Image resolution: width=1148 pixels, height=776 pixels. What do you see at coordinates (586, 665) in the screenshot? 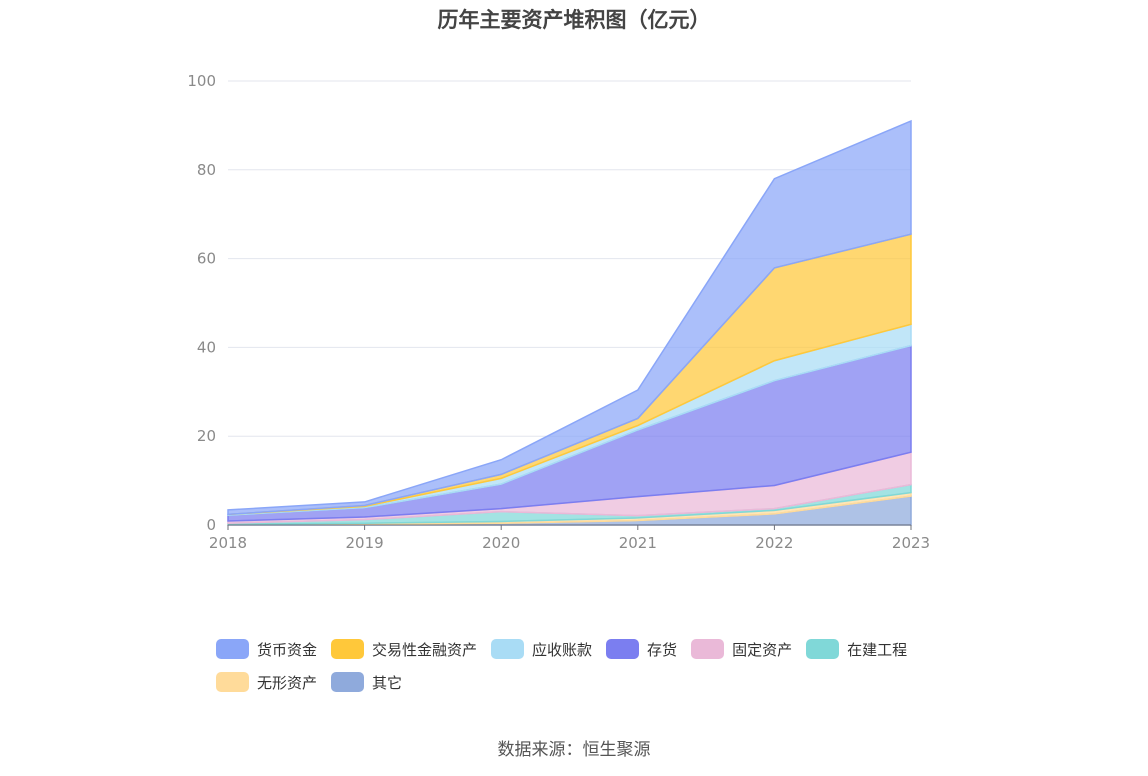
I see `legend: 货币资金 交易性金融资产 应收账款 存货 固定资产 在建工程无形资产 其它` at bounding box center [586, 665].